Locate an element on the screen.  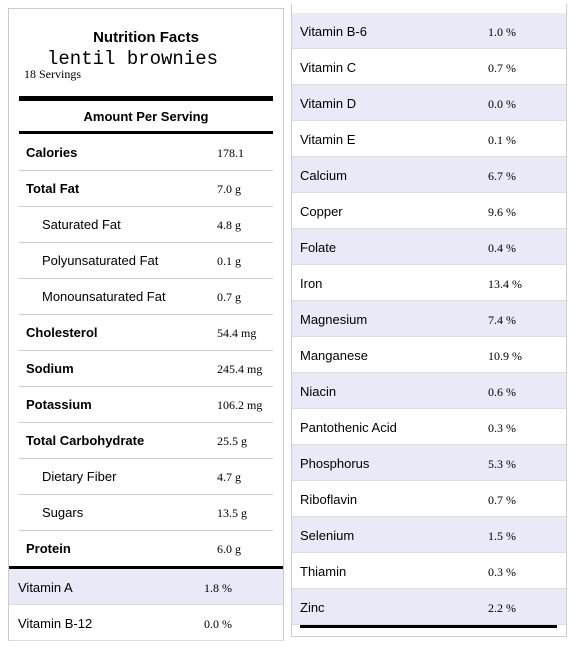
vitamin-name: Calcium is located at coordinates (323, 175).